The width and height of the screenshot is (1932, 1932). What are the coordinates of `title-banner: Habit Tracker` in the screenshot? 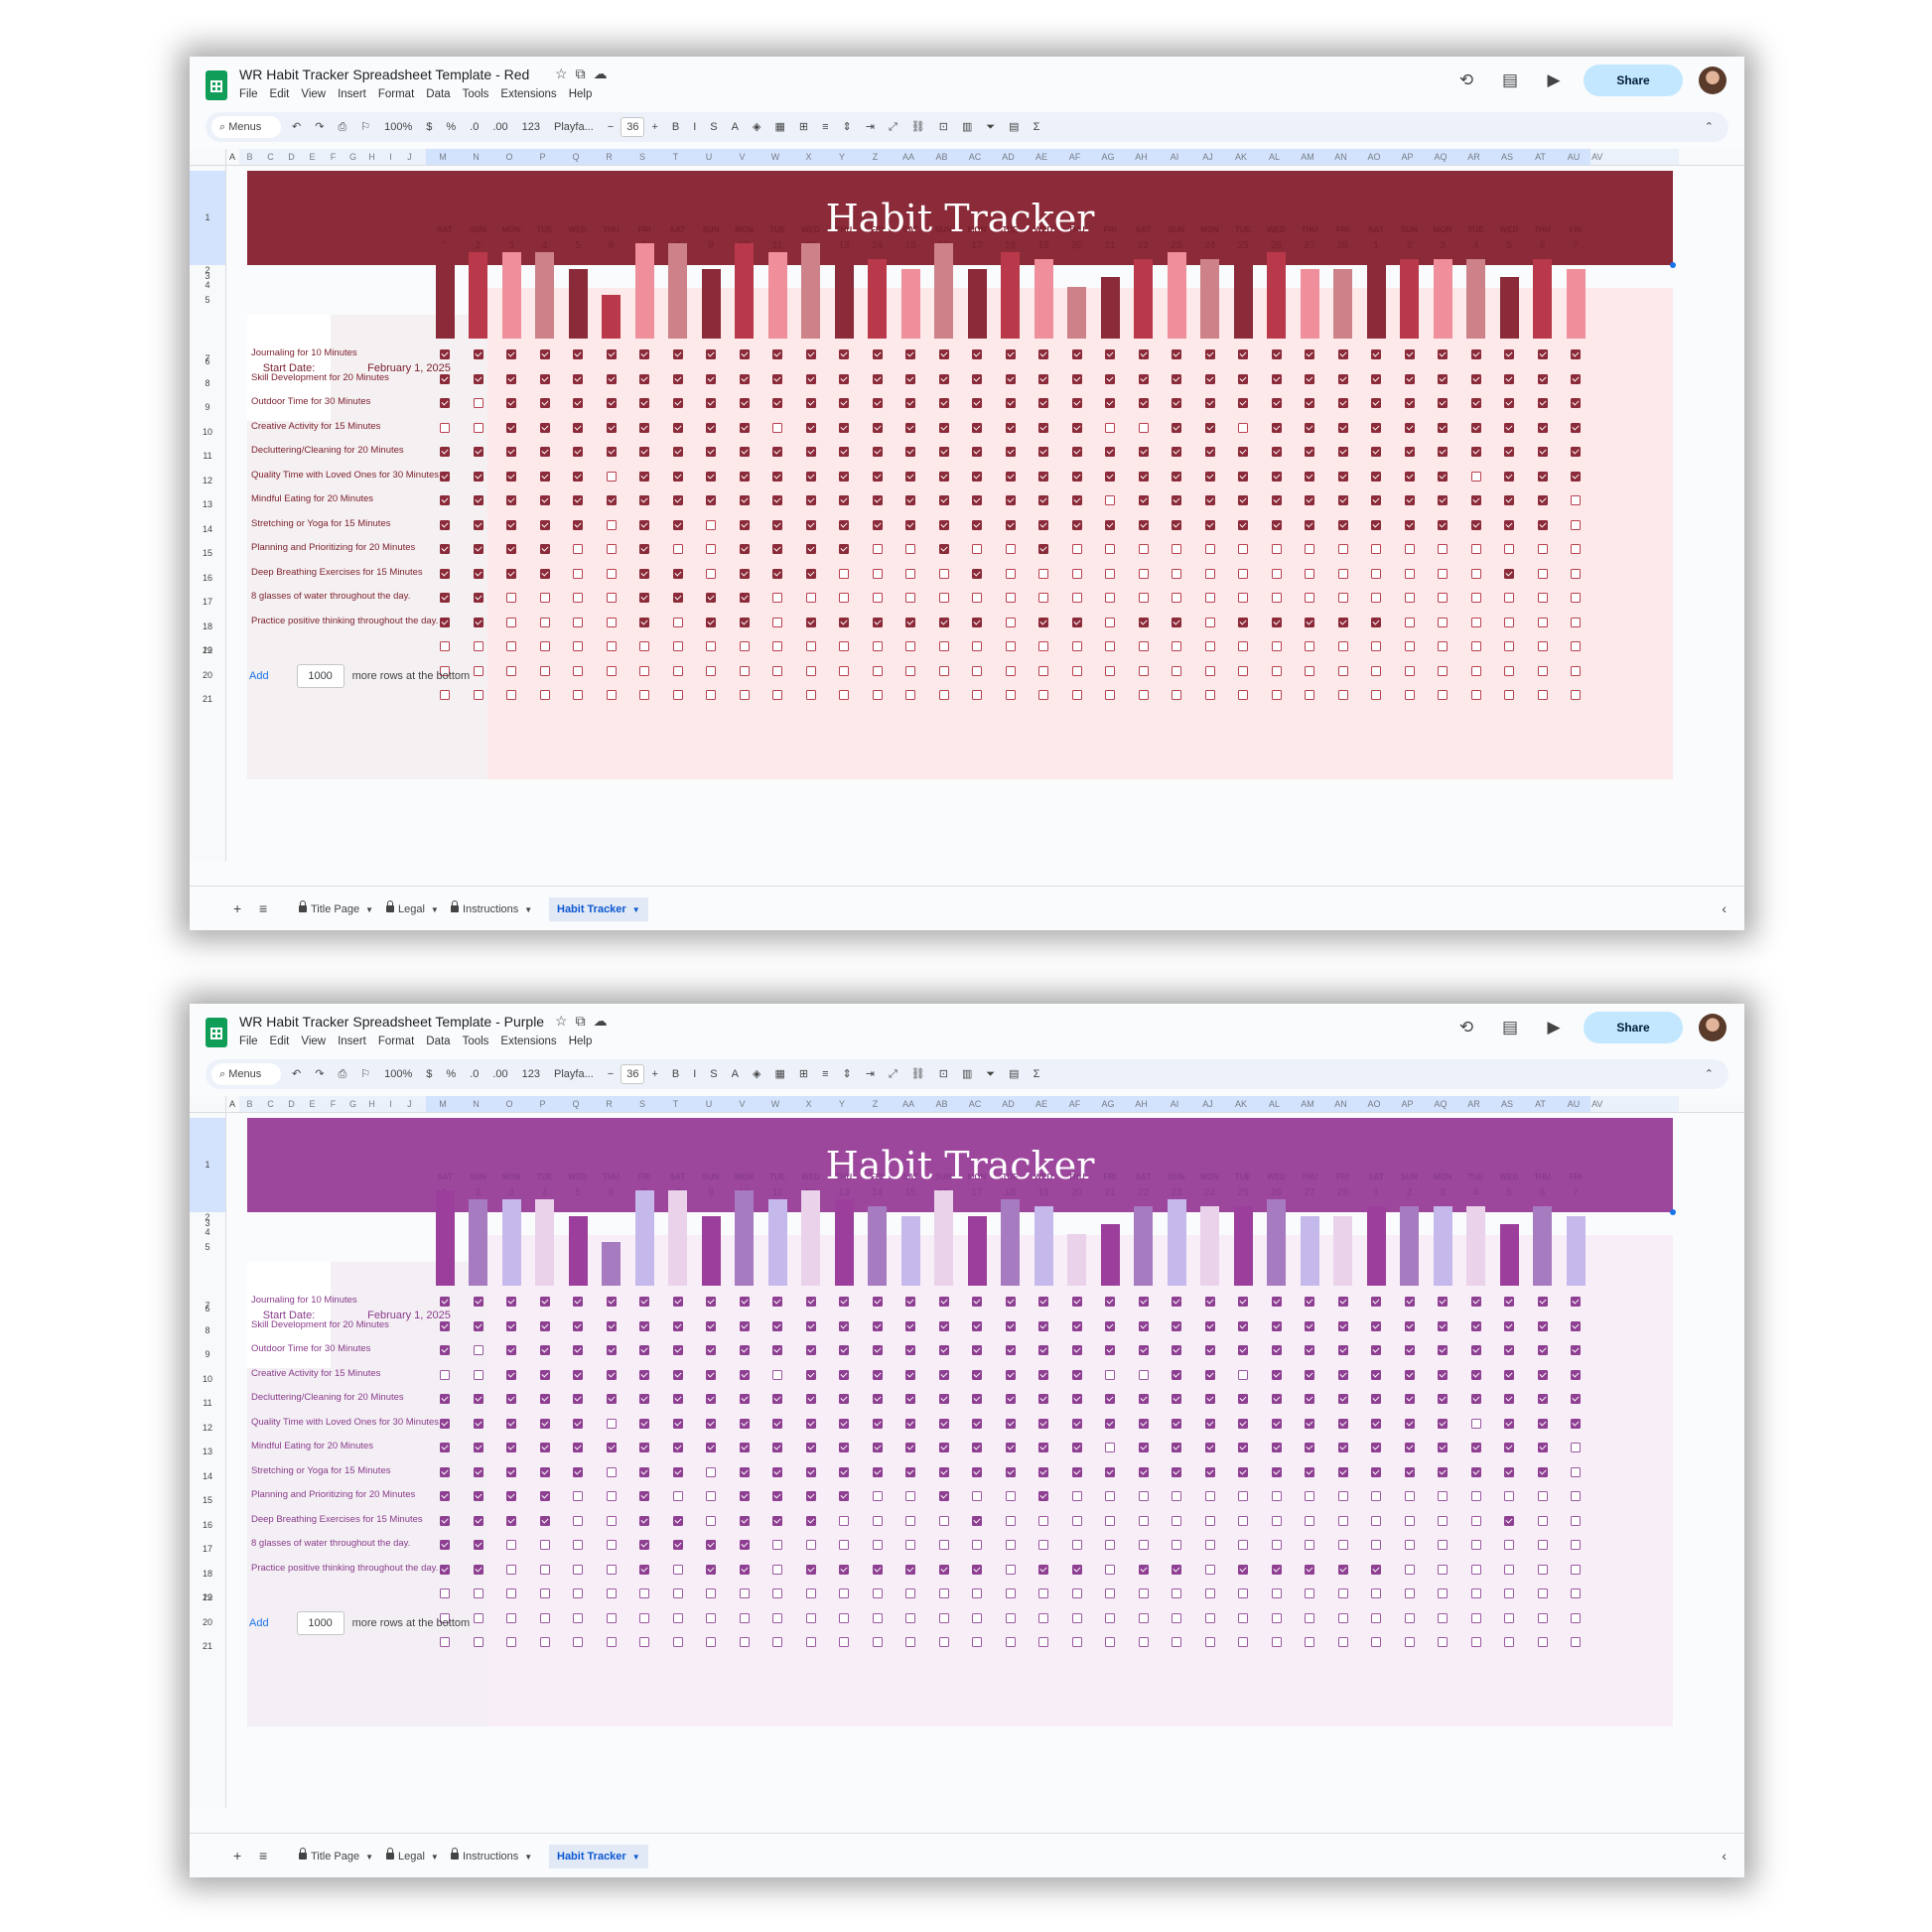 It's located at (960, 218).